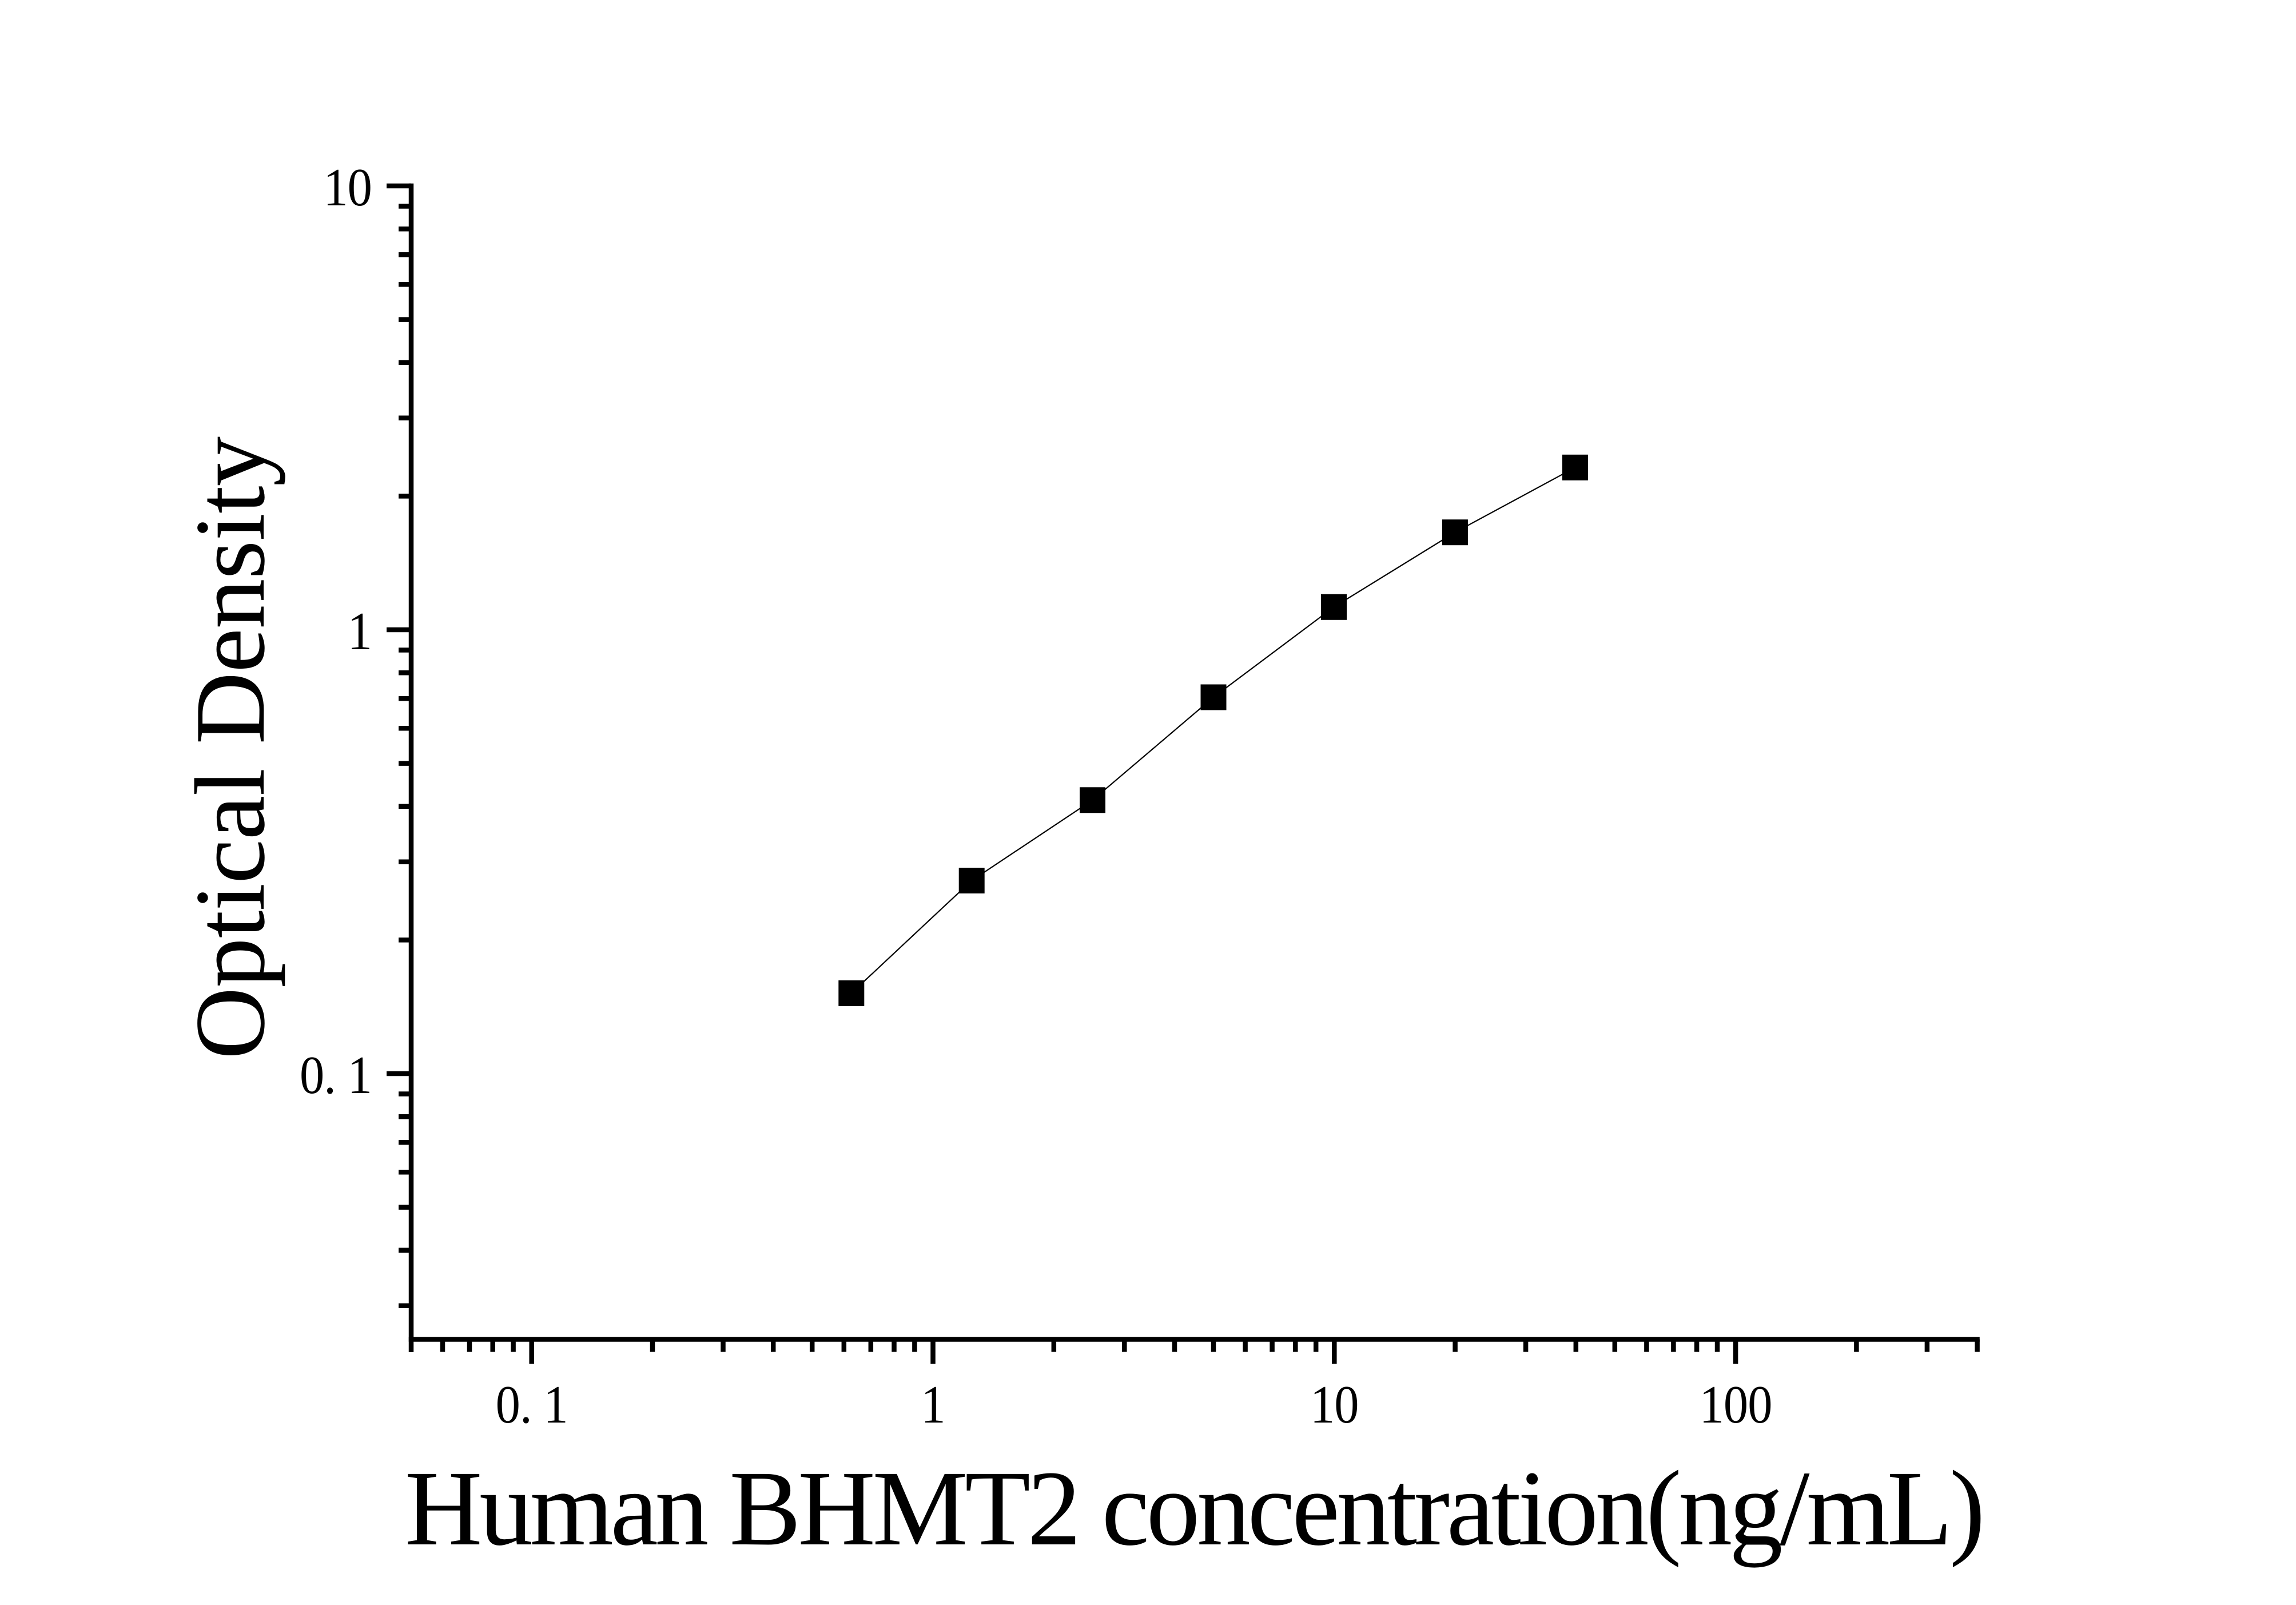 This screenshot has height=1605, width=2296. Describe the element at coordinates (230, 747) in the screenshot. I see `svg-text: Optical Density` at that location.